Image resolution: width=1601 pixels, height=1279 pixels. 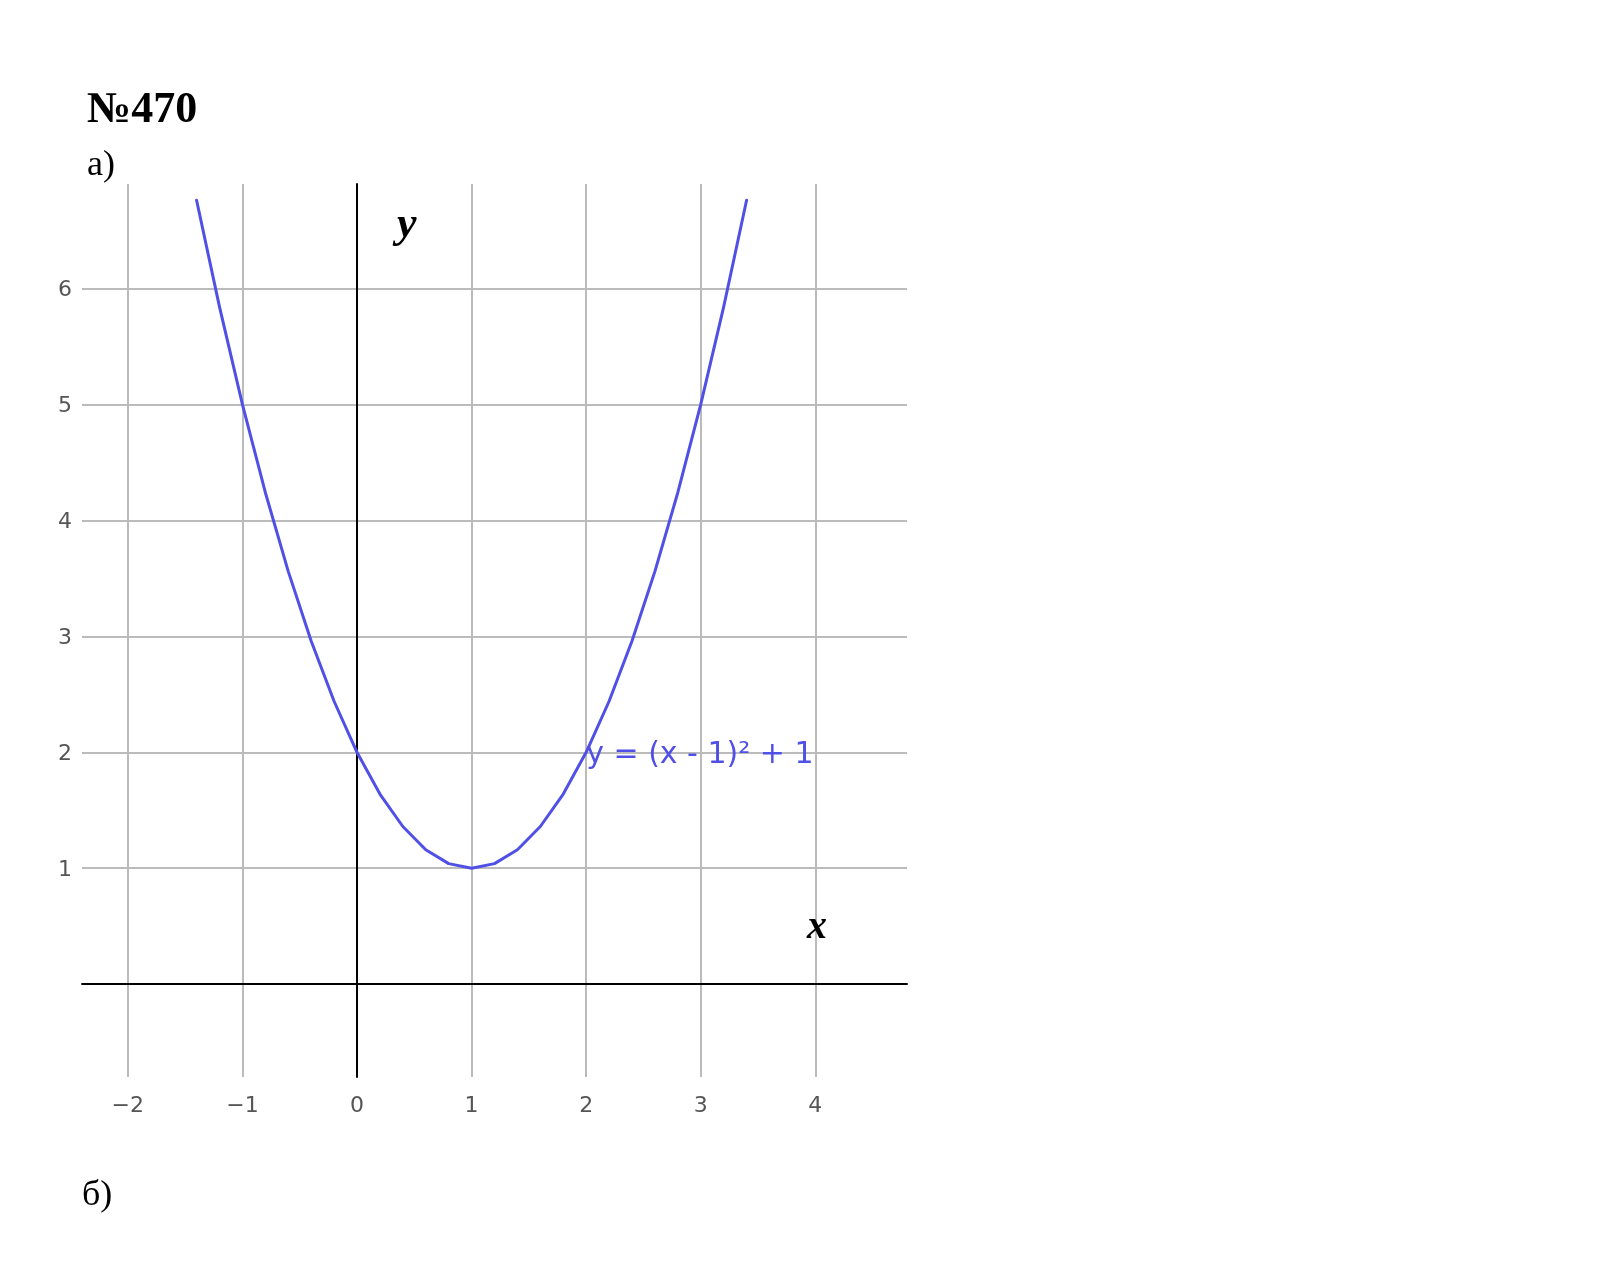 I want to click on x-tick-label: 4, so click(x=815, y=1104).